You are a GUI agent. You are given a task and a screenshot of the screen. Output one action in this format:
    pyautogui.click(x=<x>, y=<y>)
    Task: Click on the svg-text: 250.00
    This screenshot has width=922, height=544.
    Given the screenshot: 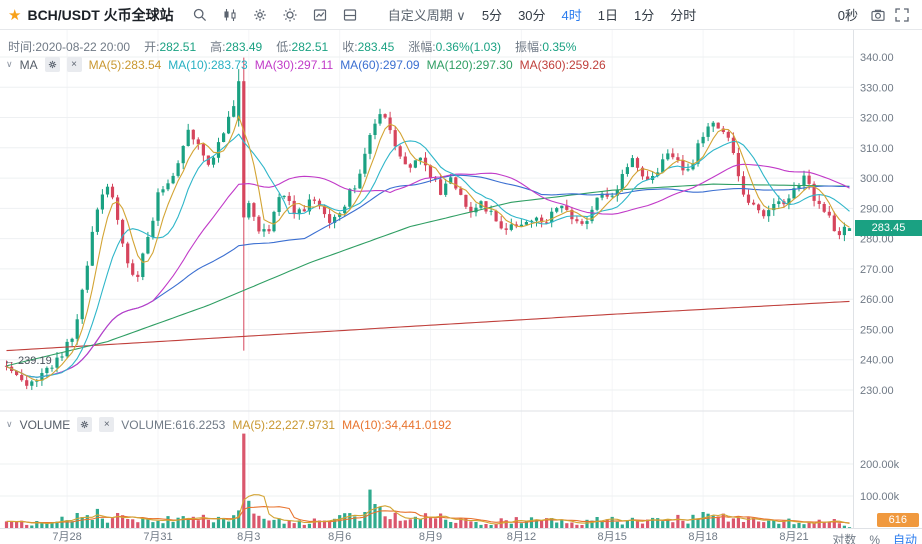 What is the action you would take?
    pyautogui.click(x=877, y=331)
    